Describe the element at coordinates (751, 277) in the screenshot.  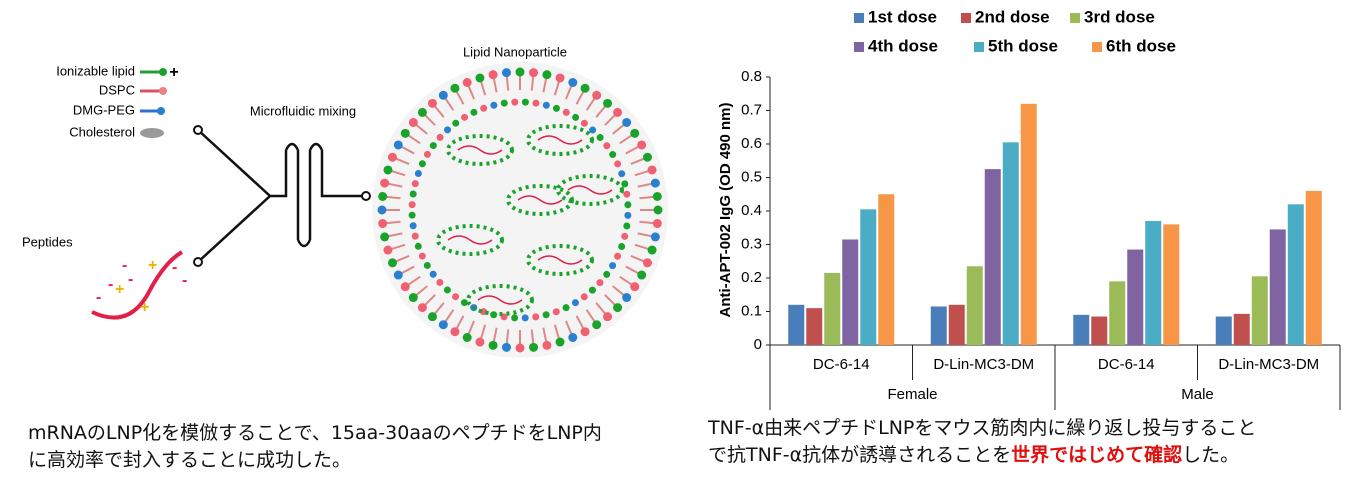
I see `y-tick-label: 0.2` at that location.